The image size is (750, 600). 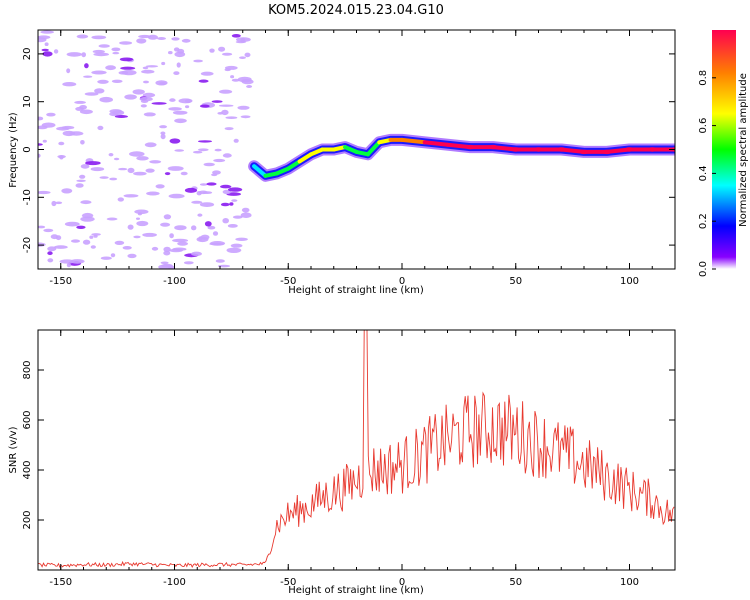 I want to click on x-tick-label: -150, so click(x=60, y=281).